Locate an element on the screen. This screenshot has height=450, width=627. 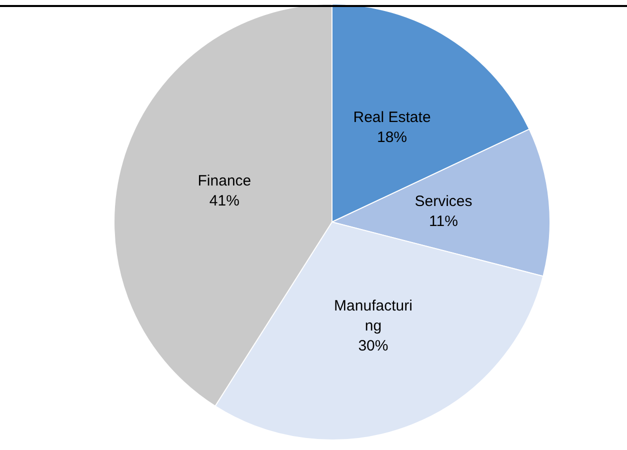
slice-label: Services is located at coordinates (443, 201).